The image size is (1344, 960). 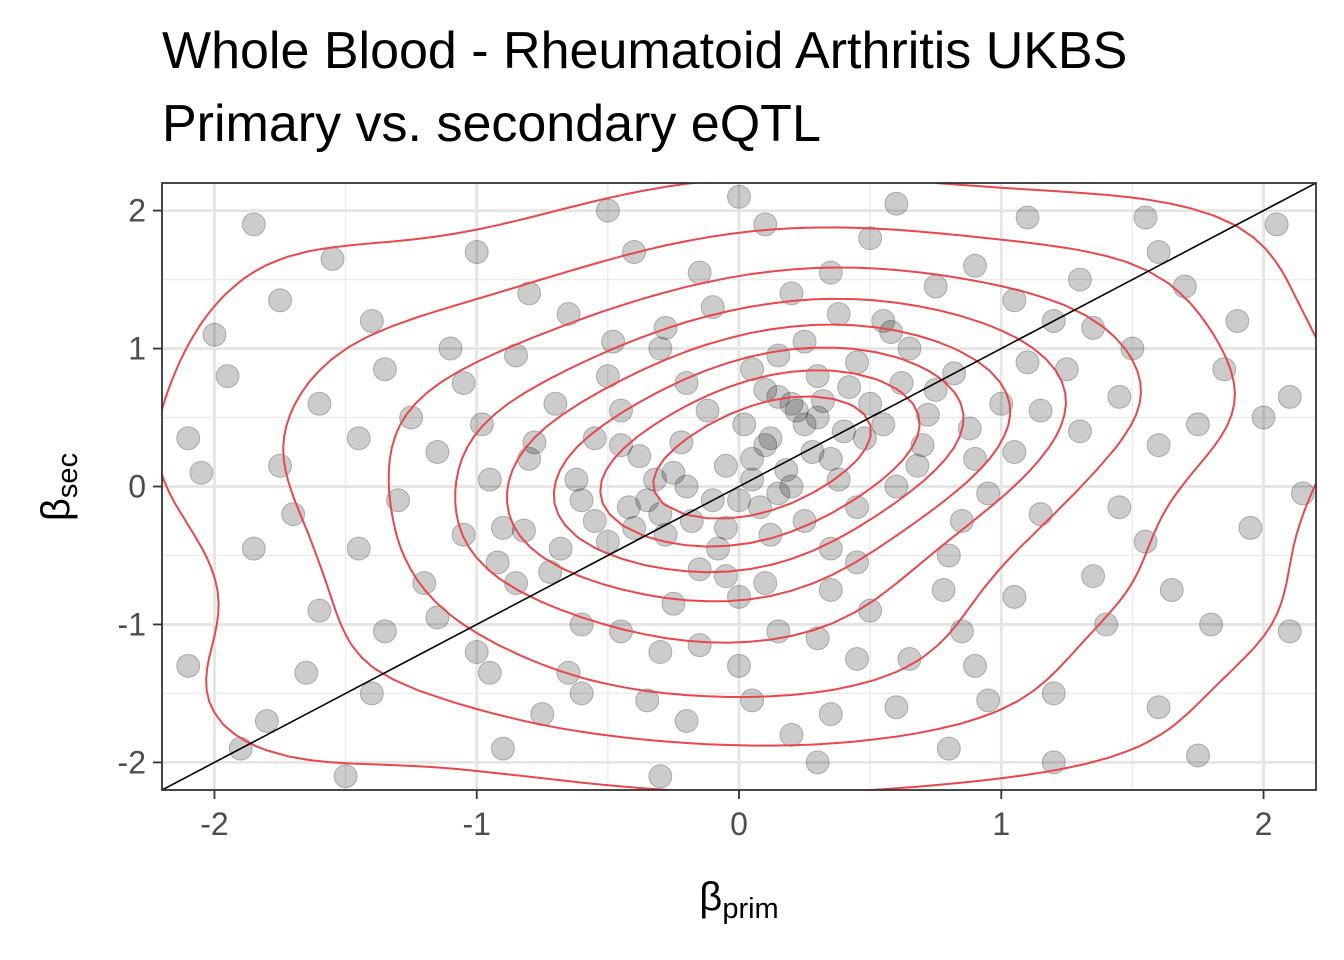 What do you see at coordinates (736, 816) in the screenshot?
I see `x-axis-ticks: -2 -1 0 1 2` at bounding box center [736, 816].